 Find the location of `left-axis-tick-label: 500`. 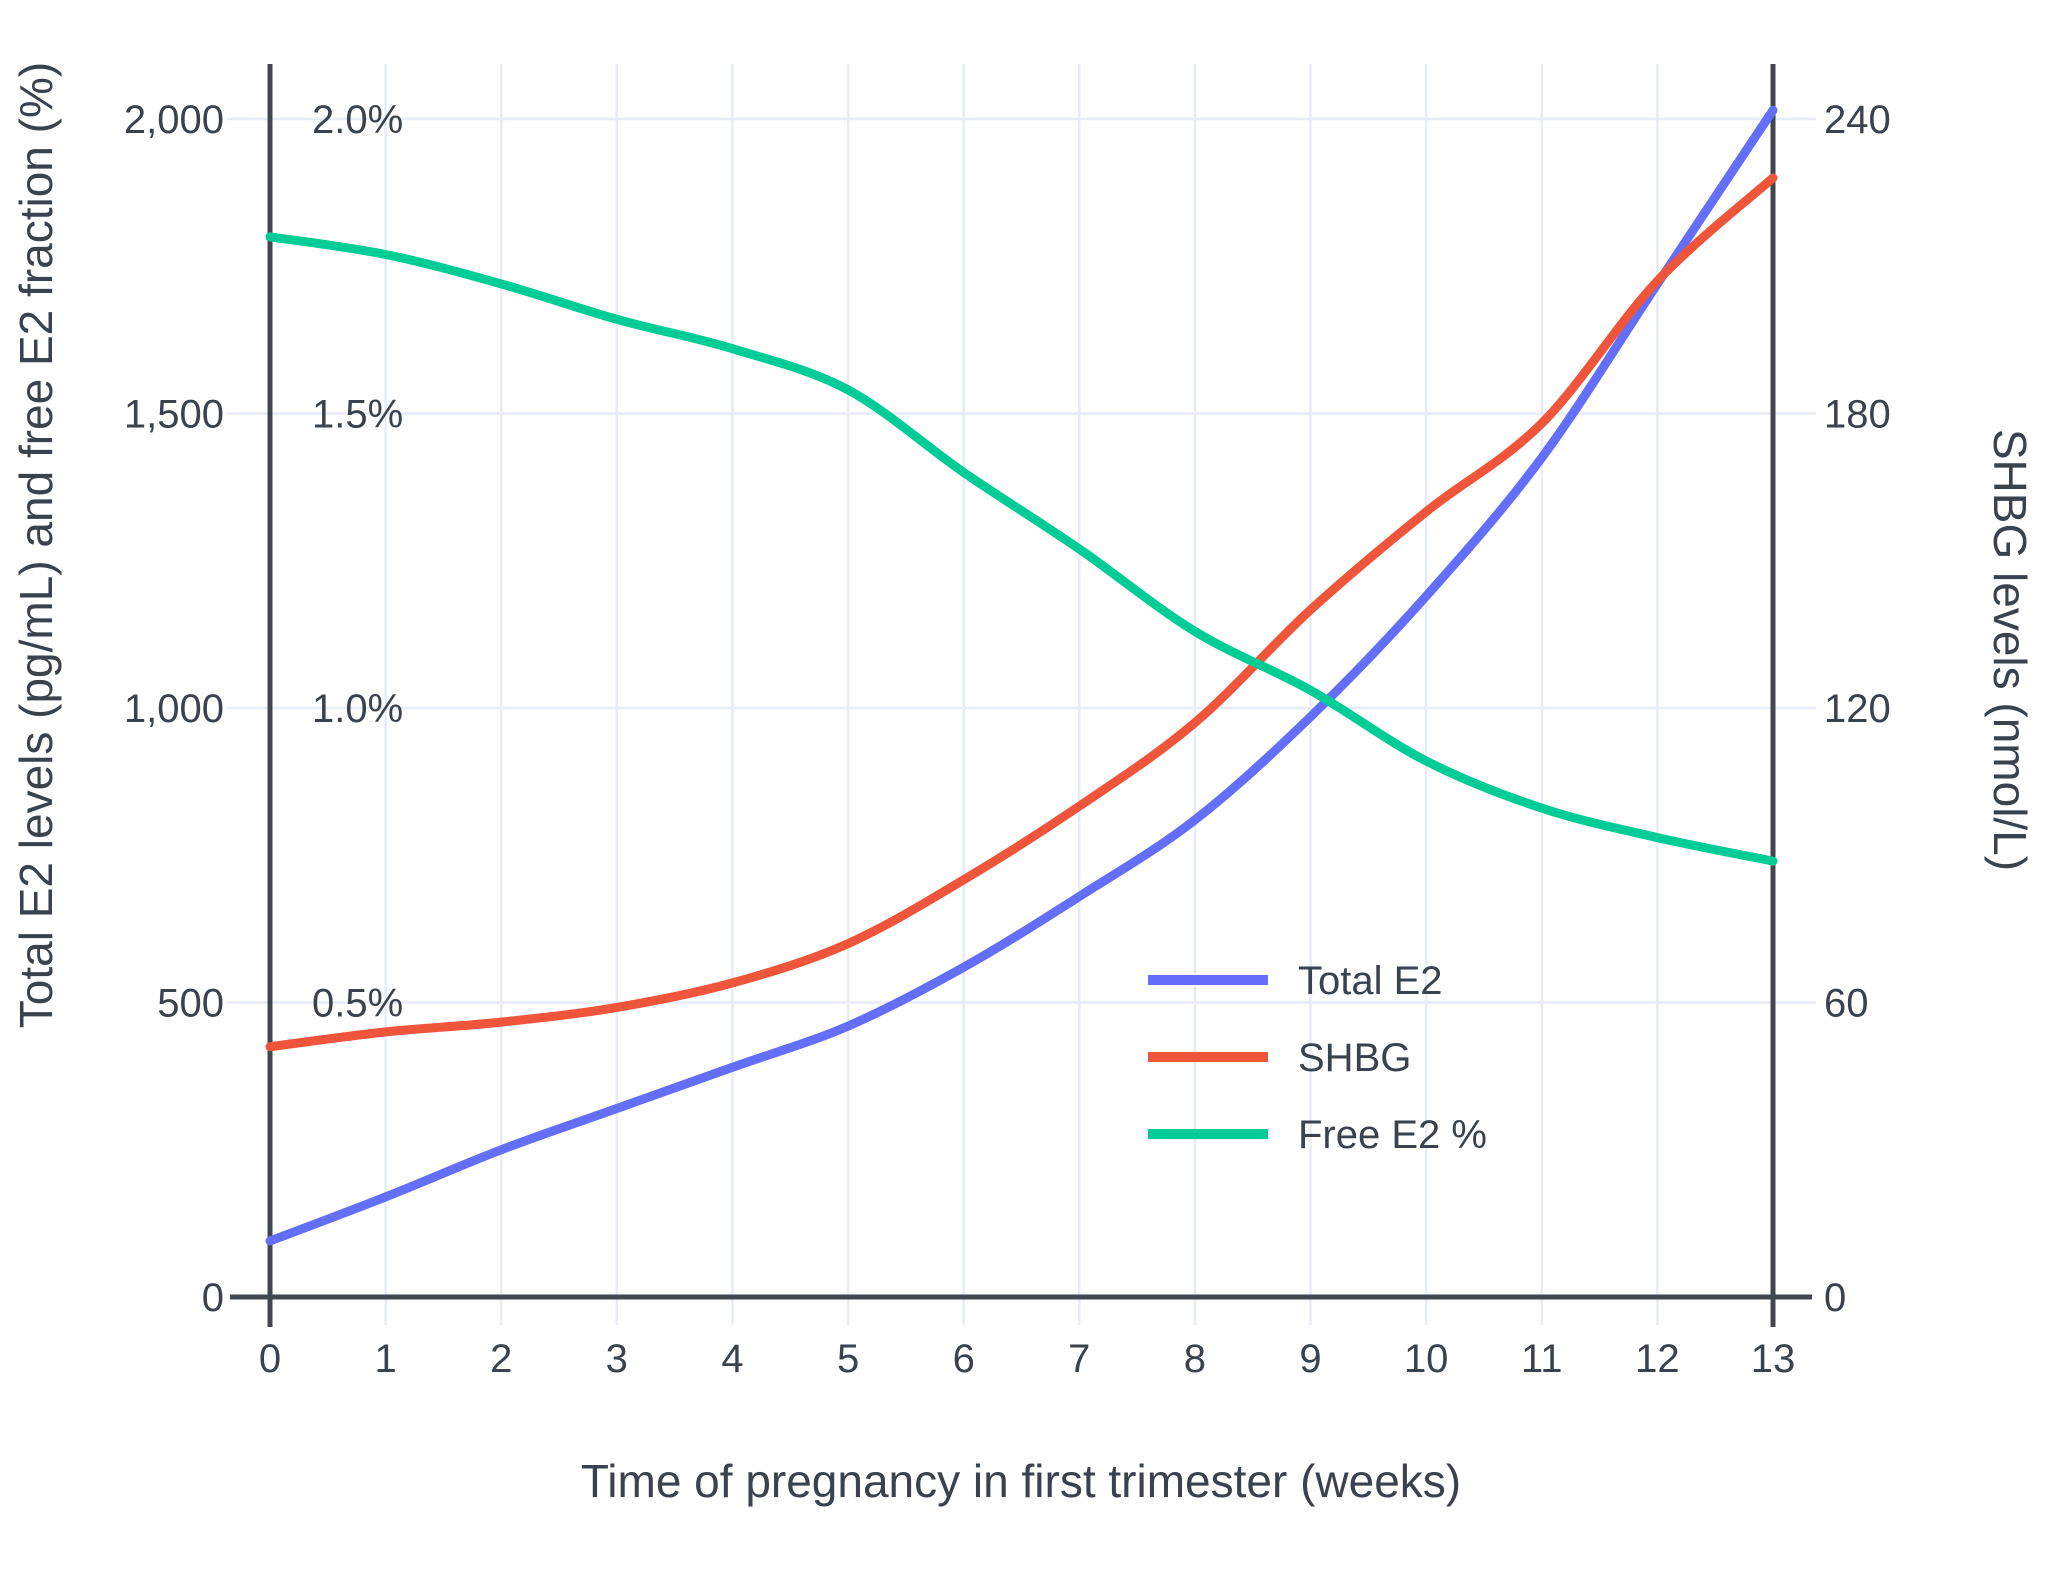

left-axis-tick-label: 500 is located at coordinates (190, 1004).